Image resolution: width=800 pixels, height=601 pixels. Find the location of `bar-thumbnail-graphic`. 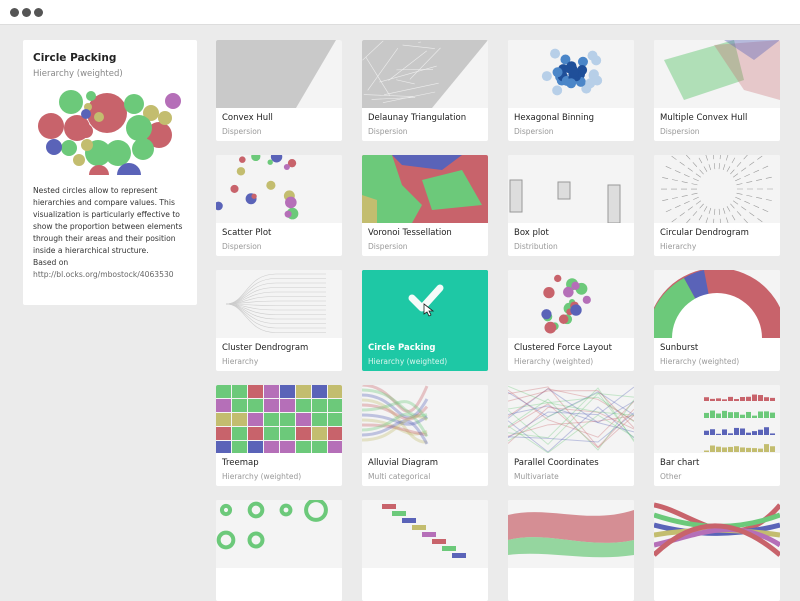

bar-thumbnail-graphic is located at coordinates (717, 419).